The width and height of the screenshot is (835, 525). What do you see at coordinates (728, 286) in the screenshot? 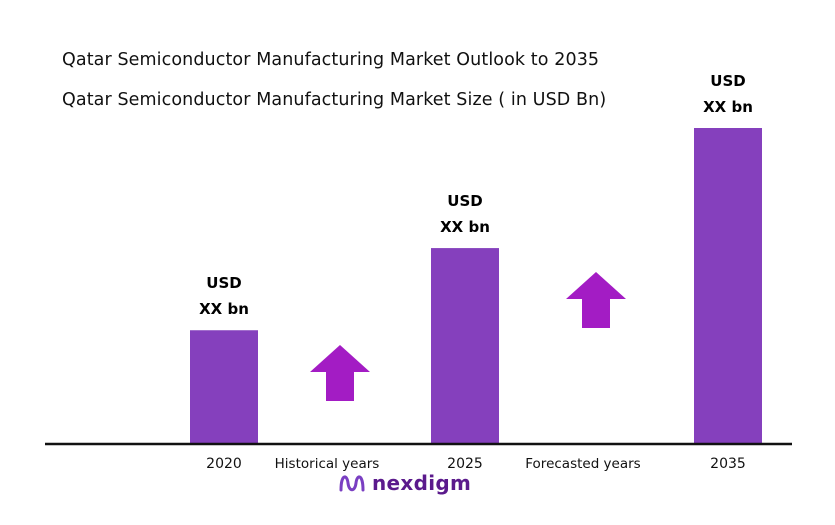
I see `bar-2035` at bounding box center [728, 286].